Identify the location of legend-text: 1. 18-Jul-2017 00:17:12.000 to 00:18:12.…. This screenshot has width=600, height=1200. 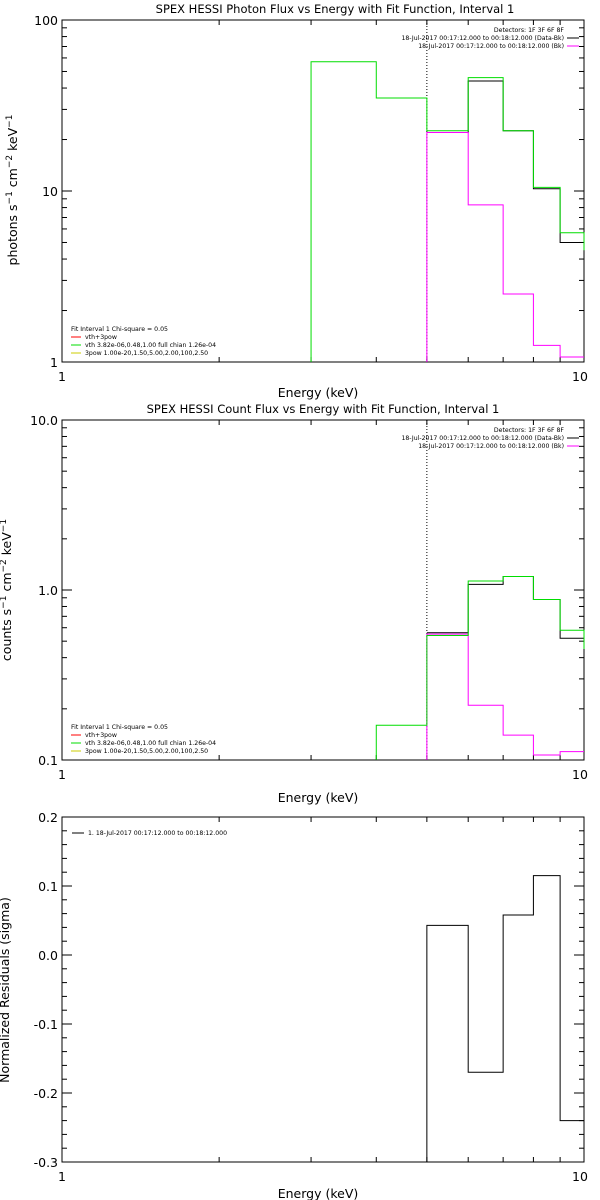
(157, 833).